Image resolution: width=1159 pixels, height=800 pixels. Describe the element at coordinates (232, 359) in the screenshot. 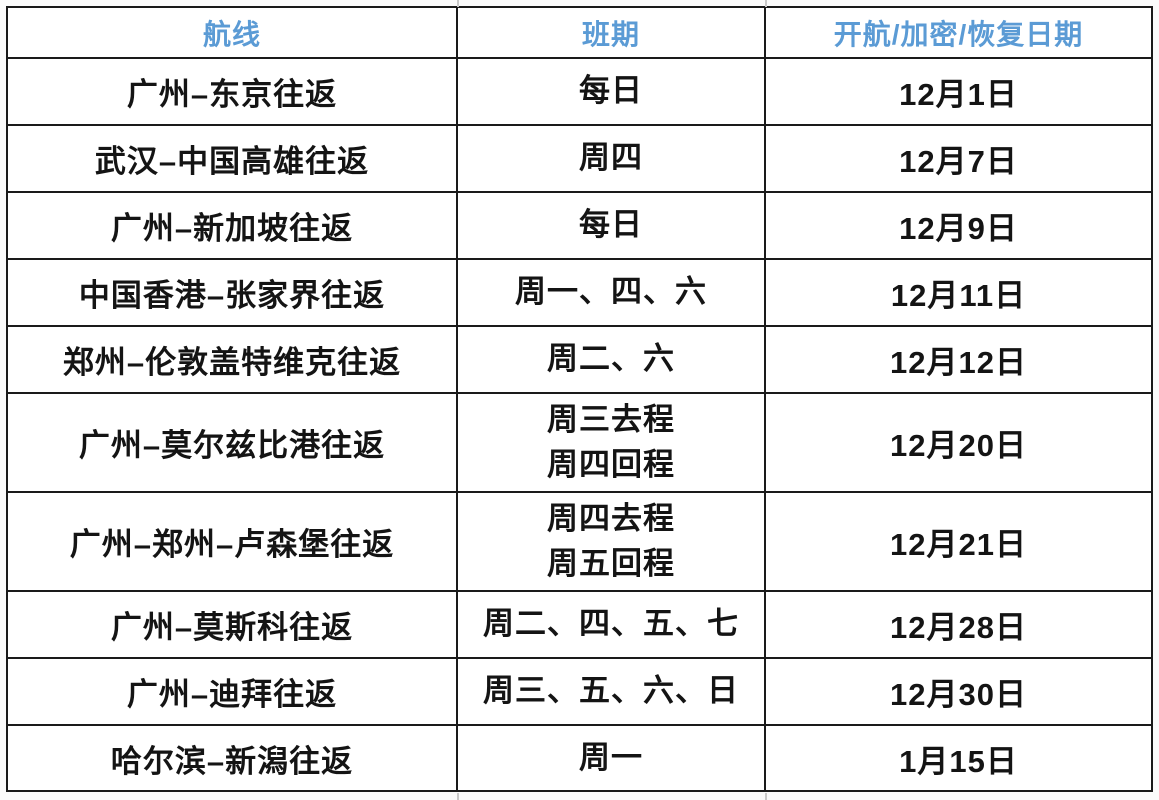

I see `route-cell: 郑州–伦敦盖特维克往返` at that location.